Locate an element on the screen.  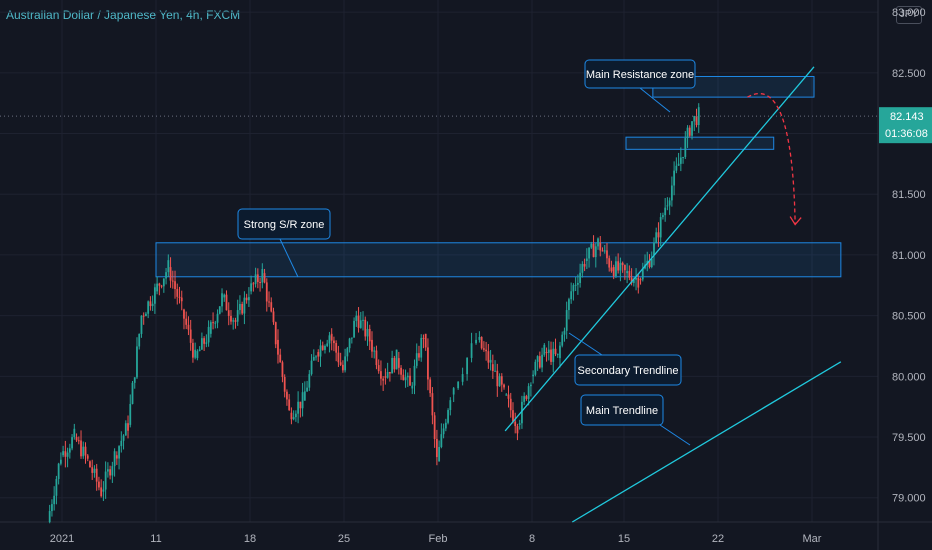
price-tick-label: 80.000 is located at coordinates (909, 377).